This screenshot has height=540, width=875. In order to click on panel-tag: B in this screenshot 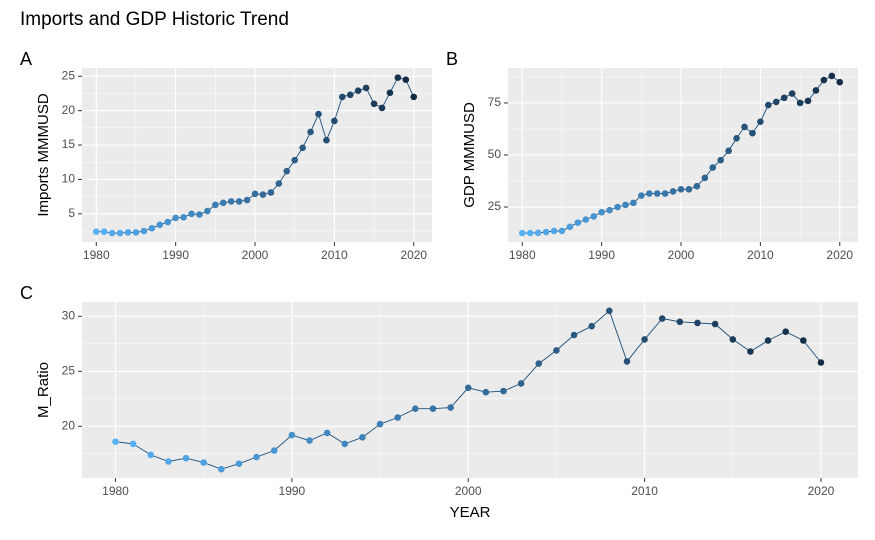, I will do `click(452, 59)`.